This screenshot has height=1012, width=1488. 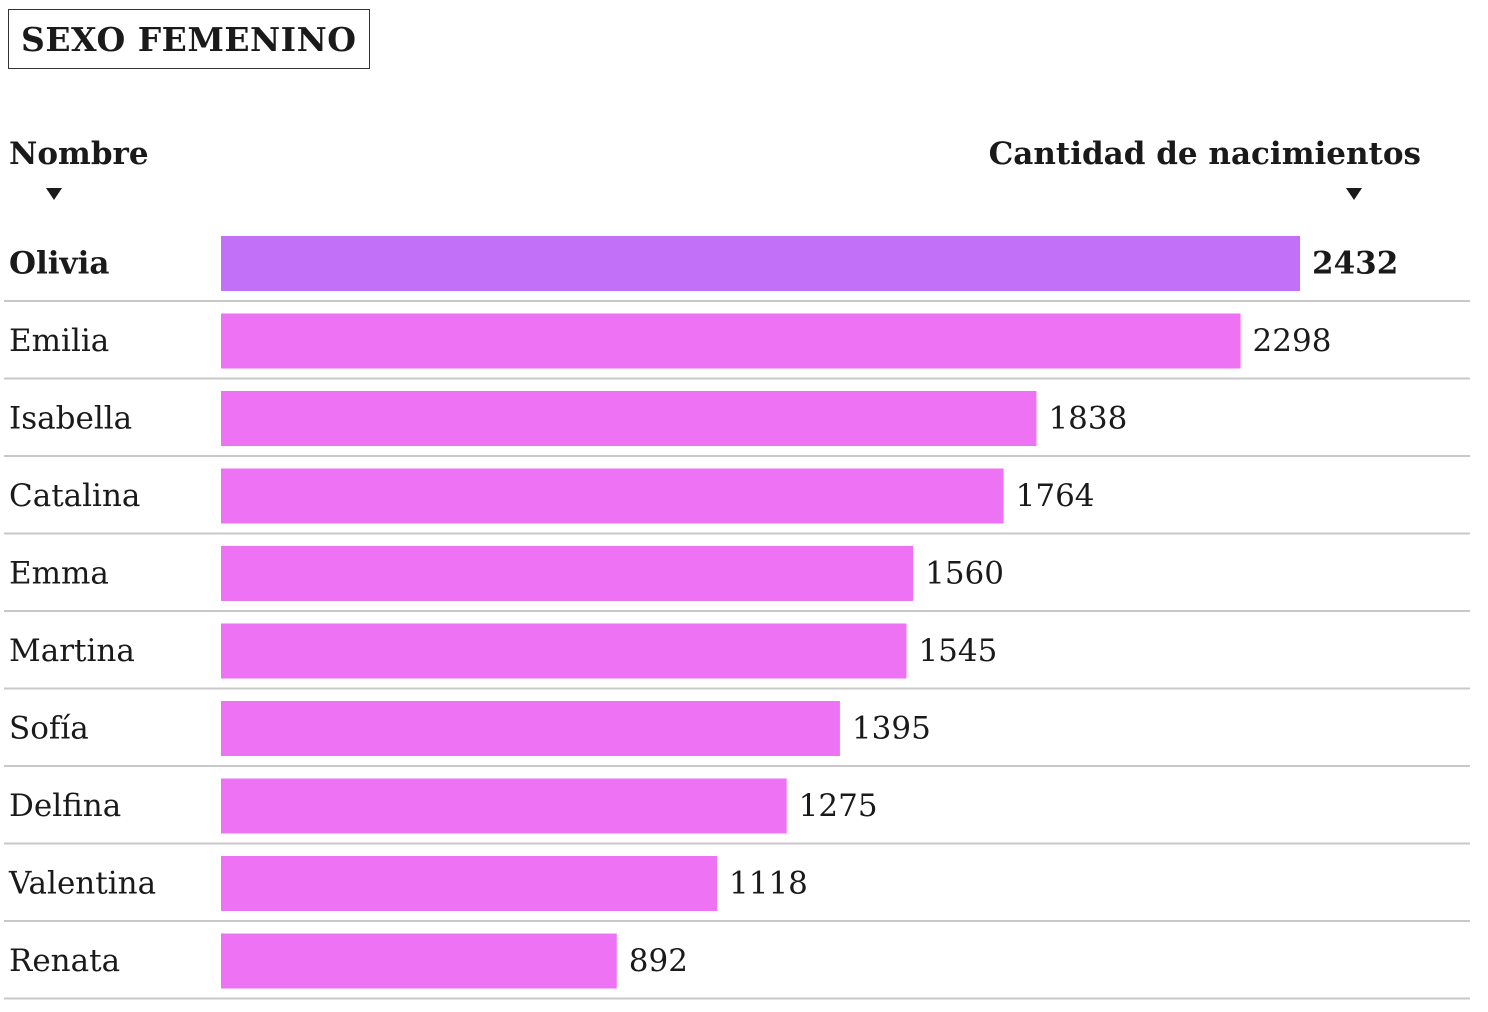 What do you see at coordinates (65, 806) in the screenshot?
I see `category-label: Delfina` at bounding box center [65, 806].